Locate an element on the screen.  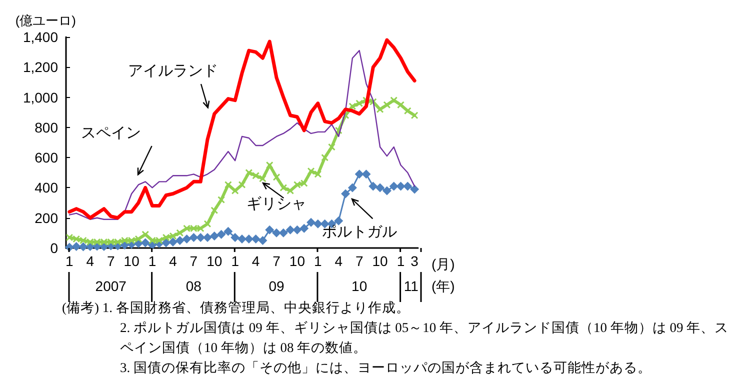
text: 2. ポルトガル国債は 09 年、ギリシャ国債は 05～10 年、アイルランド国債（10 年物）は 09 年、スペイン国債（10 年物）は 08 年の数値。 is located at coordinates (424, 338).